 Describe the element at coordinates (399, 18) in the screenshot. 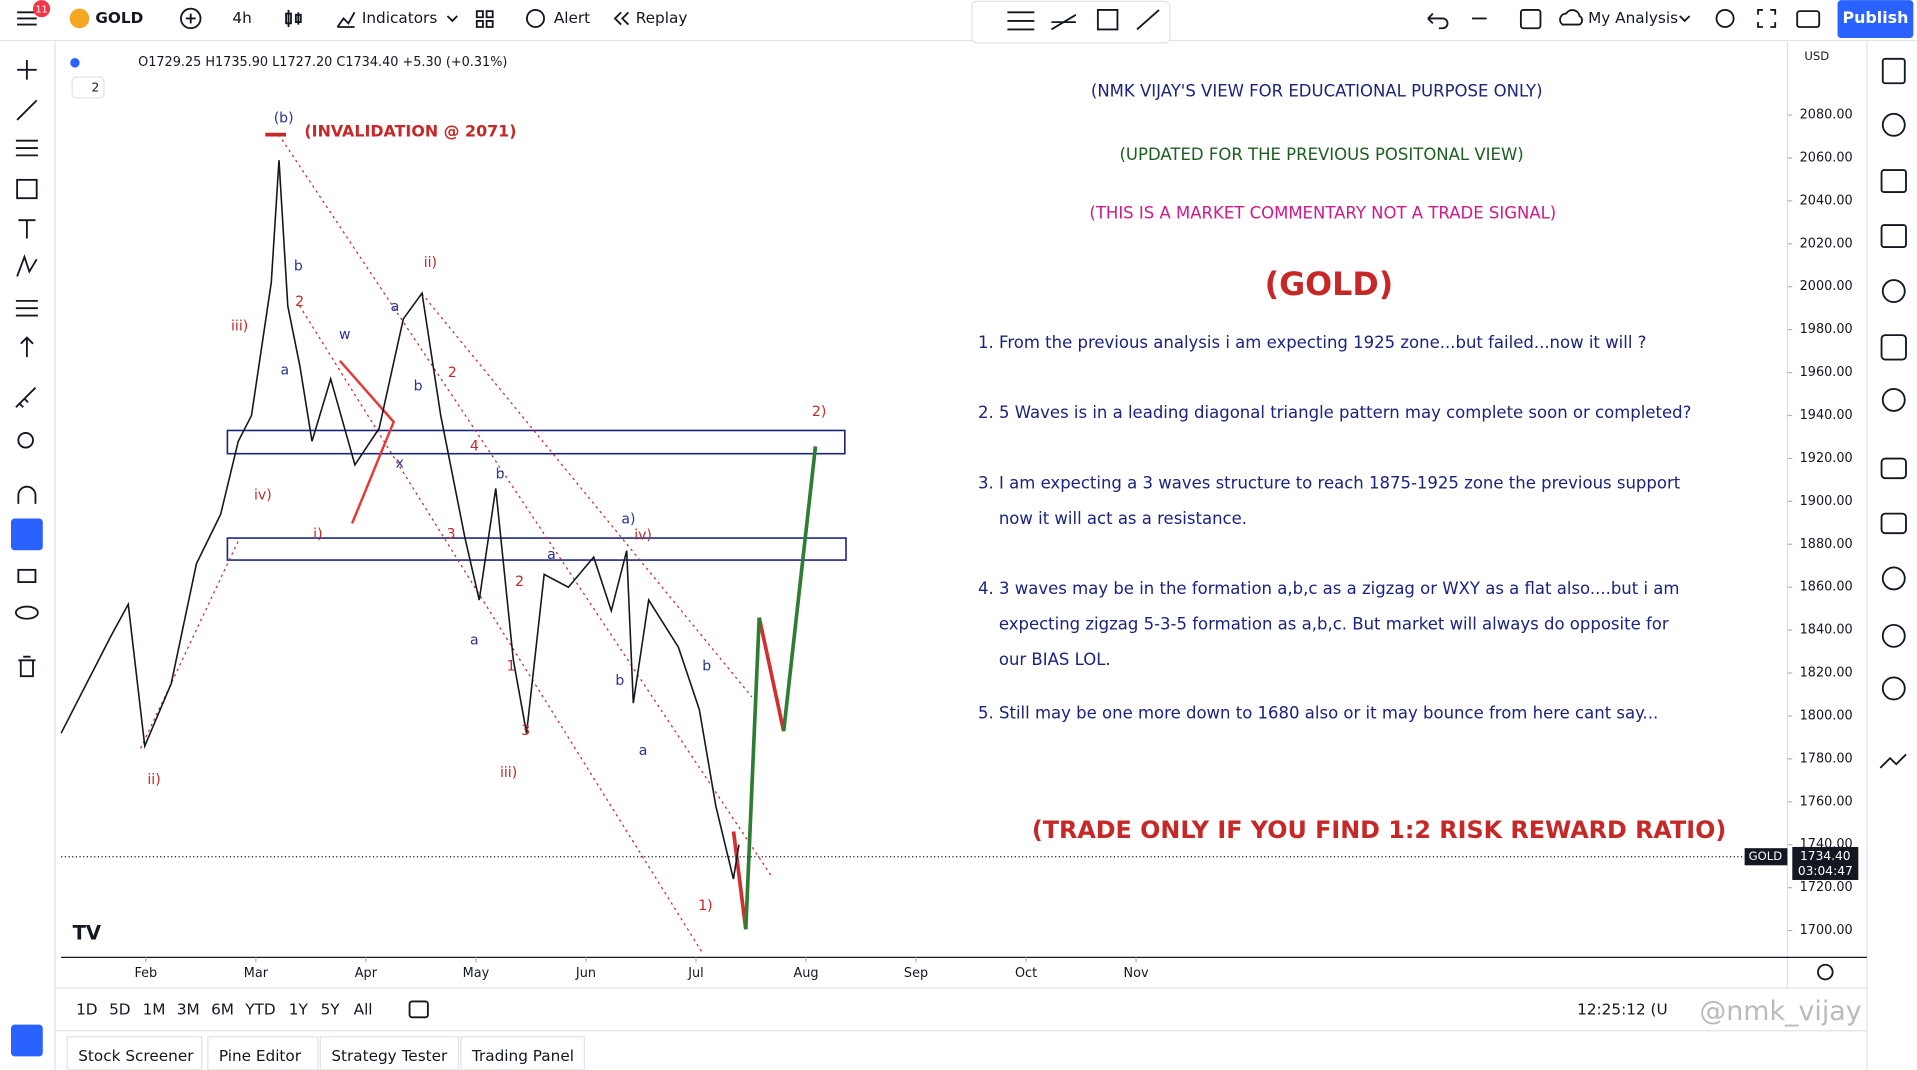

I see `indicators-button: Indicators` at that location.